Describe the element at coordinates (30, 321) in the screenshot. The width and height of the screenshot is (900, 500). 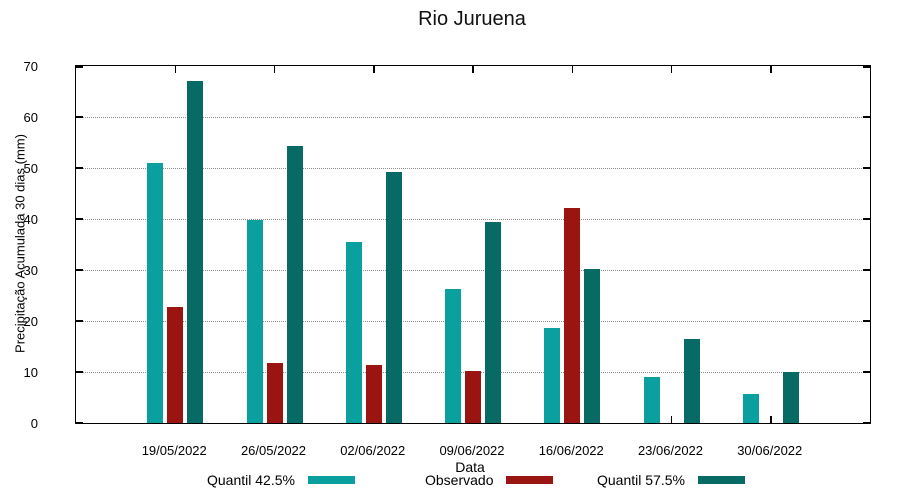
I see `ytick-label-20: 20` at that location.